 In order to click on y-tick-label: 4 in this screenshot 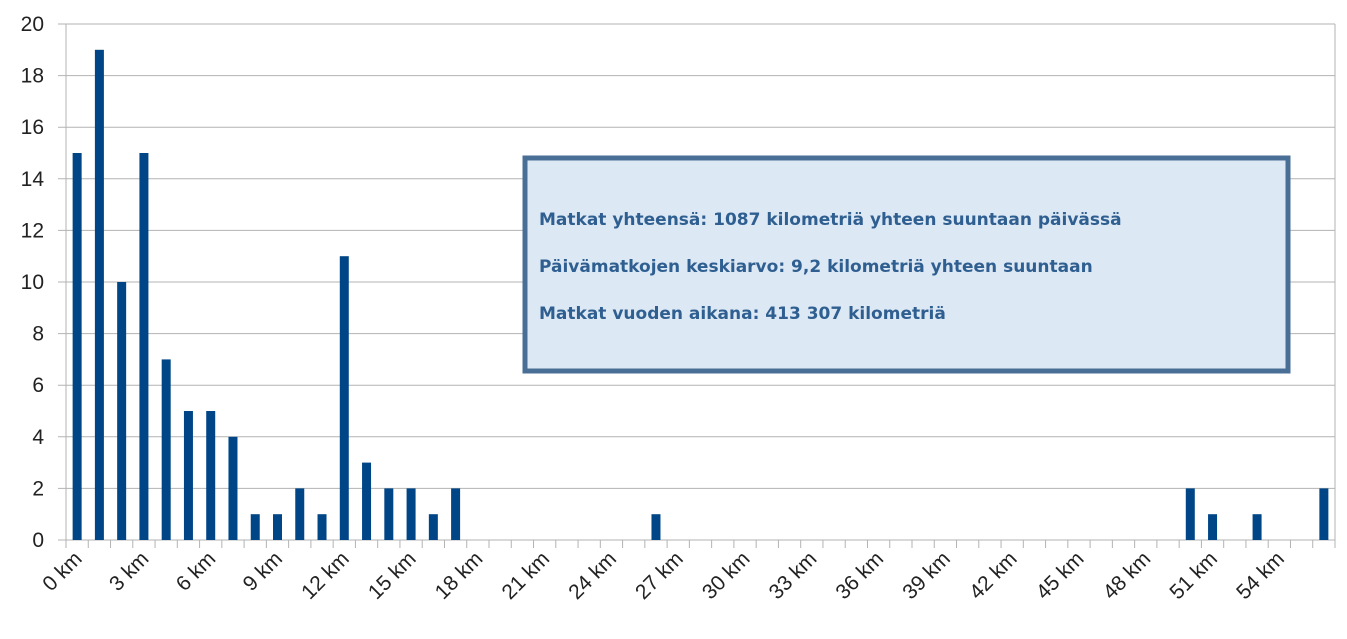, I will do `click(38, 437)`.